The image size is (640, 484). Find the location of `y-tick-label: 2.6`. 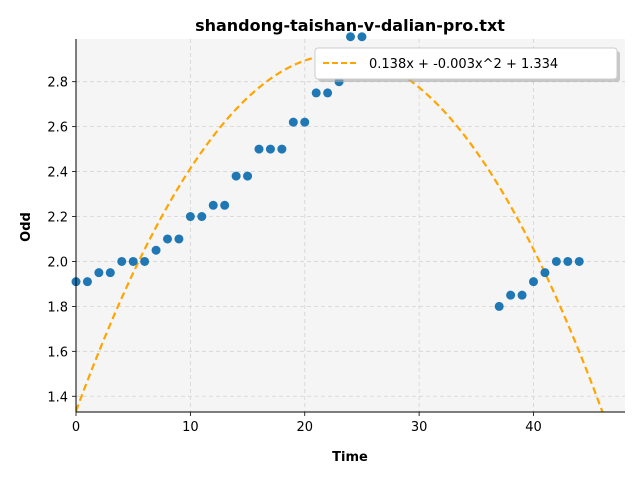

y-tick-label: 2.6 is located at coordinates (57, 128).